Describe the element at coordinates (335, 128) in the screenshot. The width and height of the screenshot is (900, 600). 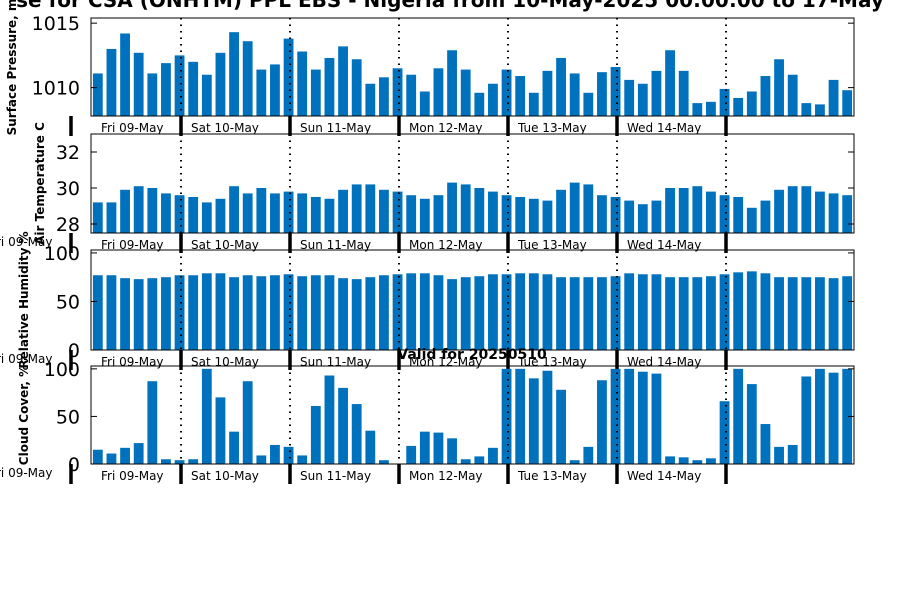
I see `day-label: Sun 11-May` at that location.